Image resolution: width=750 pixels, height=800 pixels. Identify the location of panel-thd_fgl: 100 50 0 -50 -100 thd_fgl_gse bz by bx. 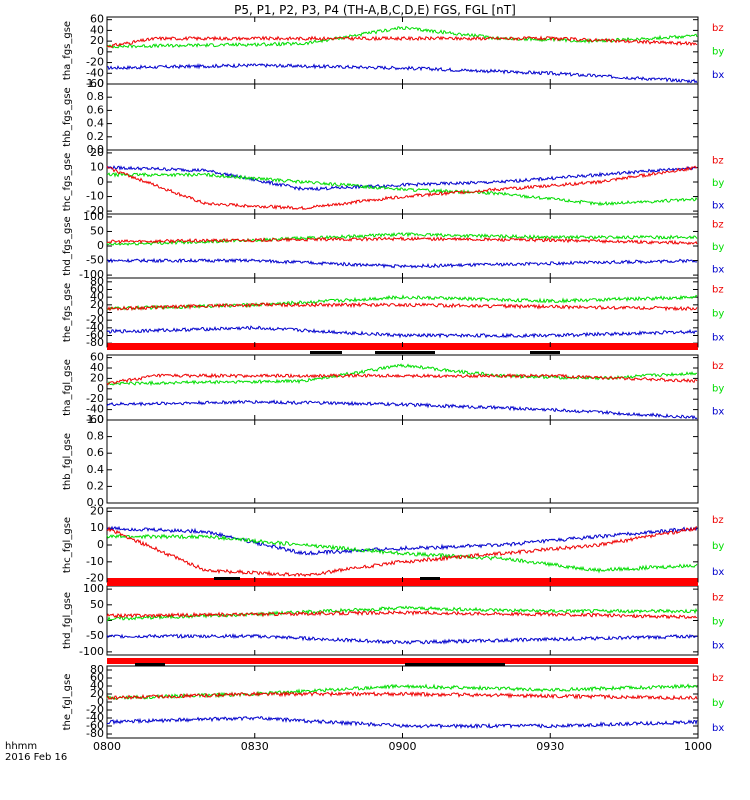
(393, 620).